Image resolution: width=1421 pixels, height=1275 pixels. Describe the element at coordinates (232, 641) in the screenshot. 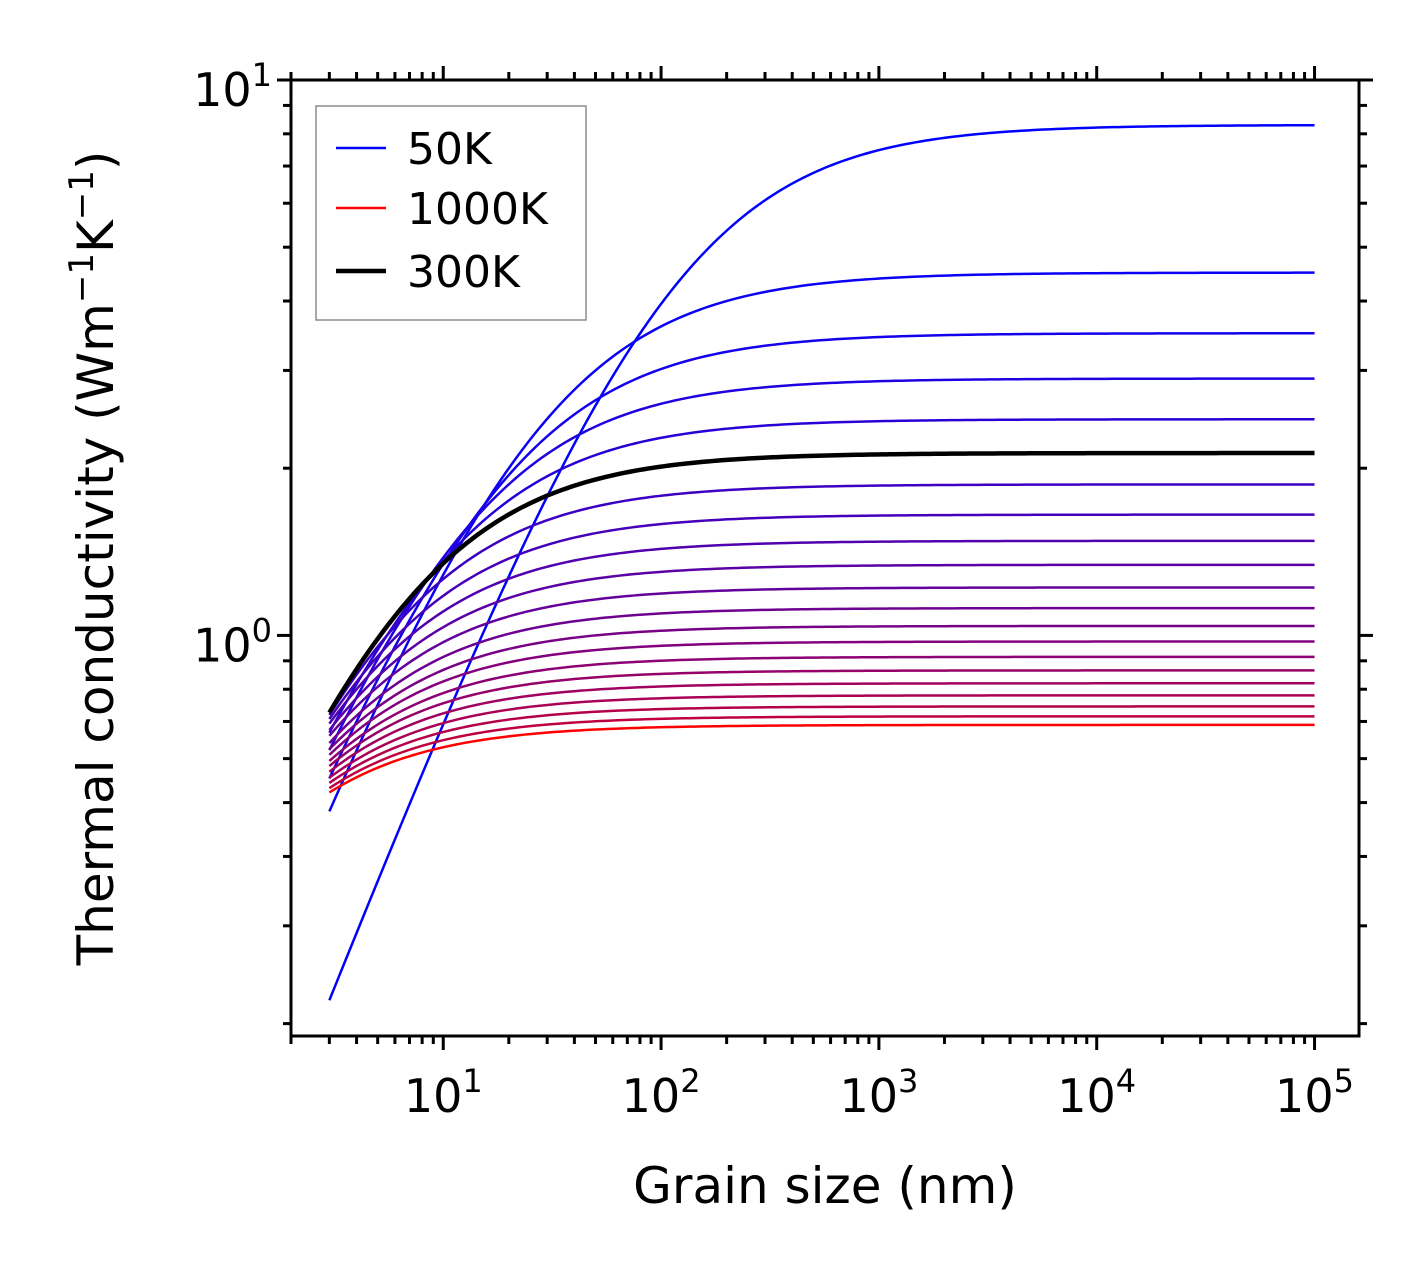

I see `y-tick-label: 10⁰` at that location.